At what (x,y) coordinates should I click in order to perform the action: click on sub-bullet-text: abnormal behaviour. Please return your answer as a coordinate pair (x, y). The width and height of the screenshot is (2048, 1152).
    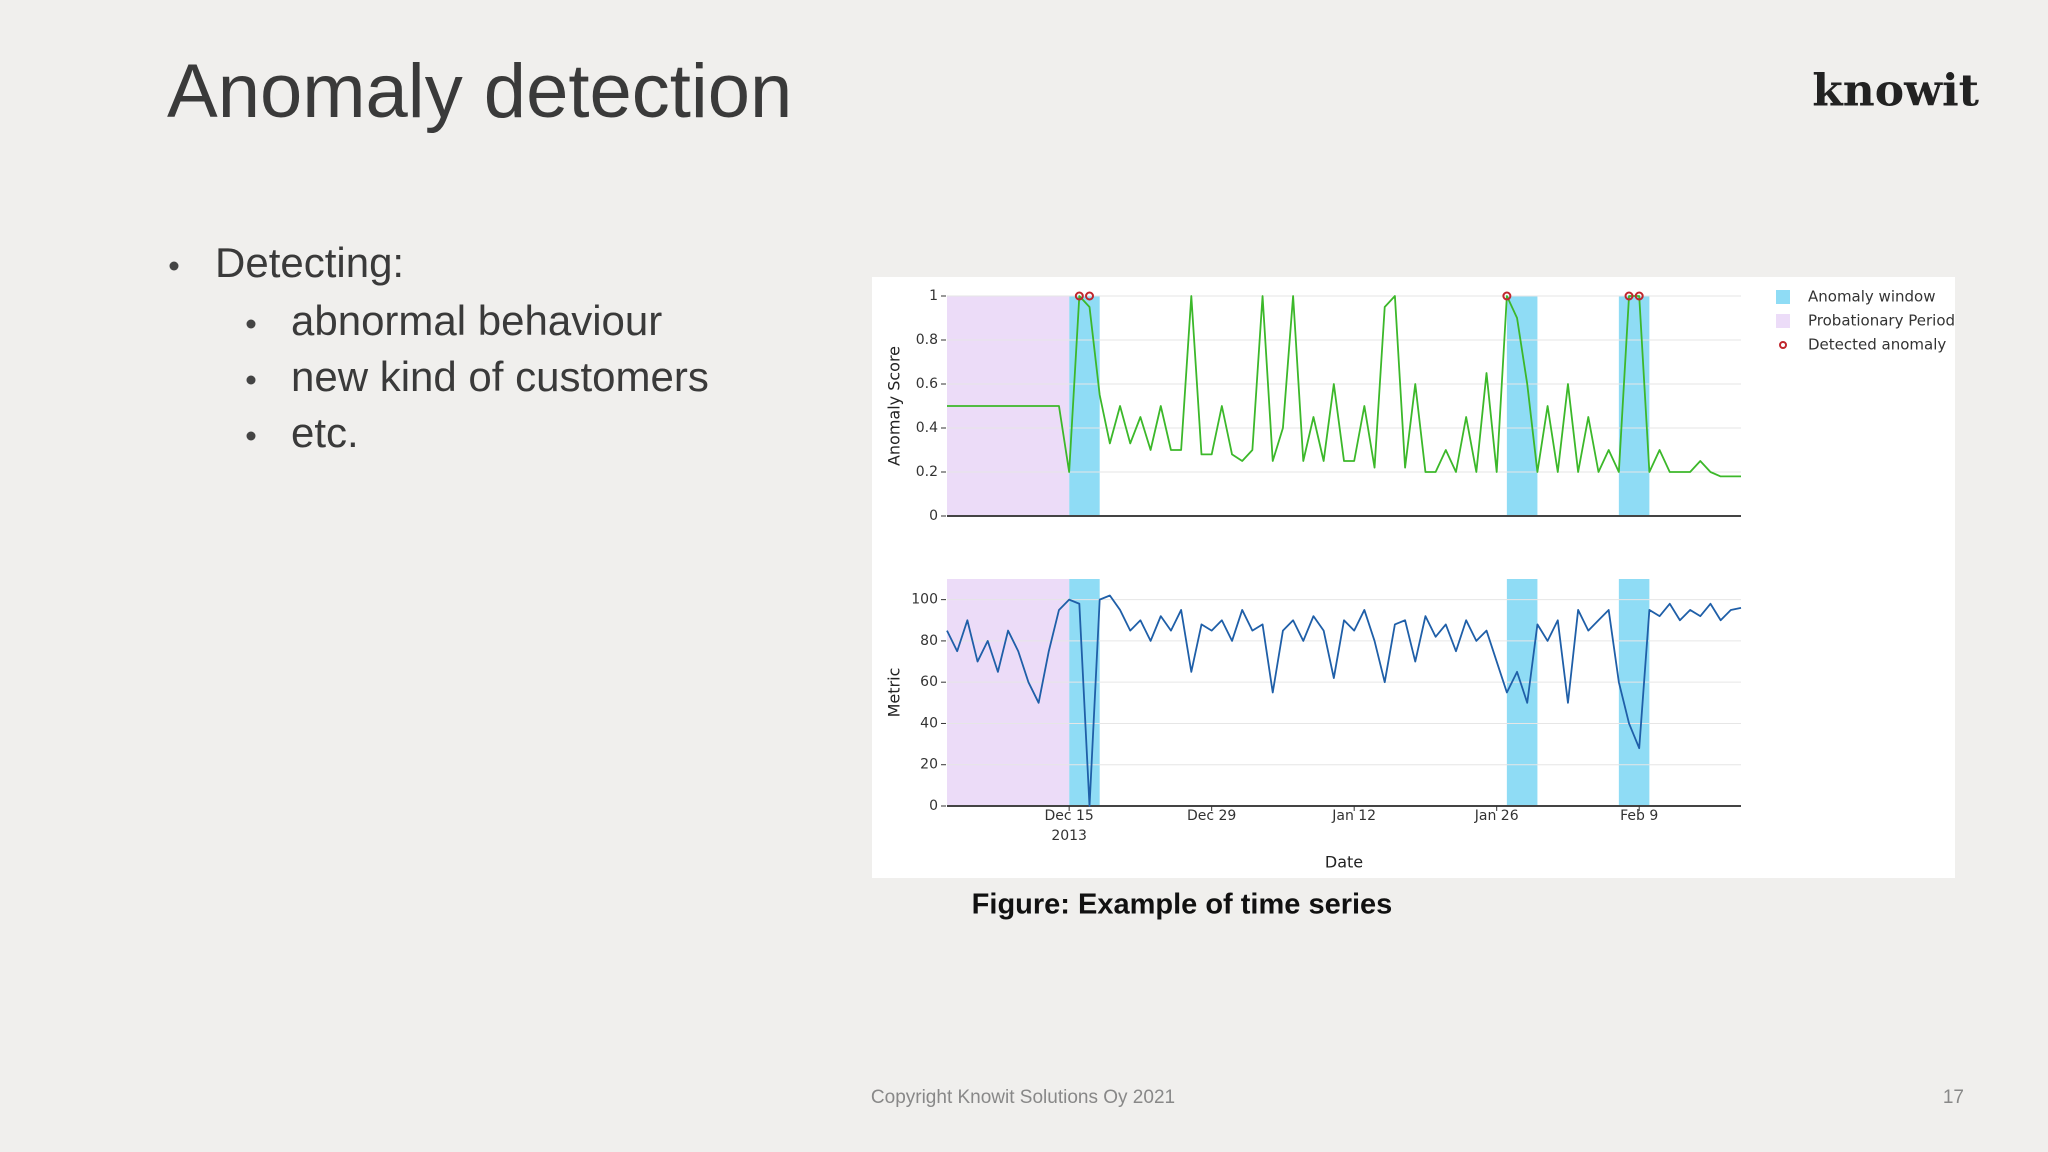
    Looking at the image, I should click on (476, 320).